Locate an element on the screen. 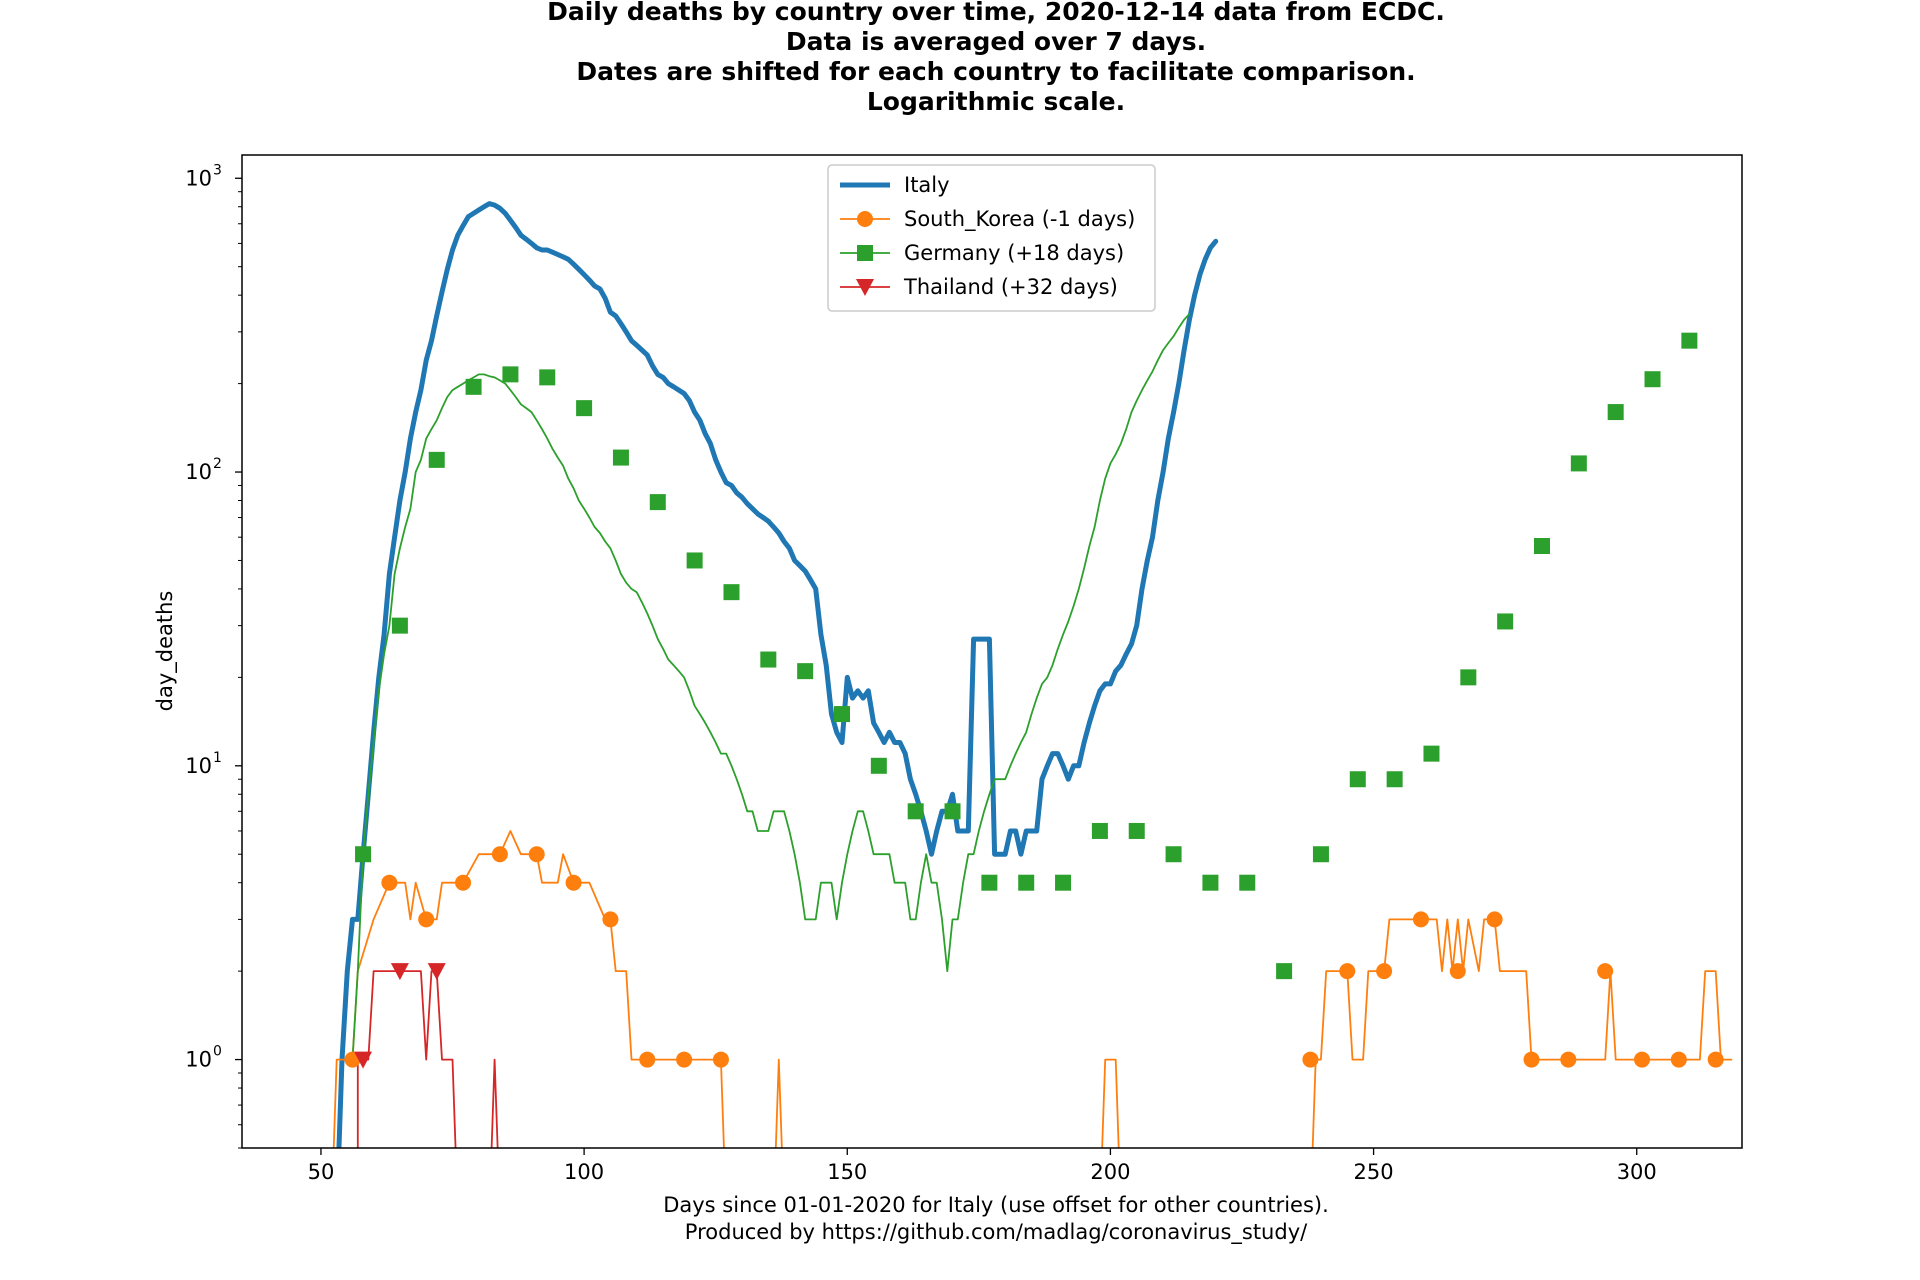 This screenshot has width=1920, height=1280. x-tick-label: 150 is located at coordinates (847, 1172).